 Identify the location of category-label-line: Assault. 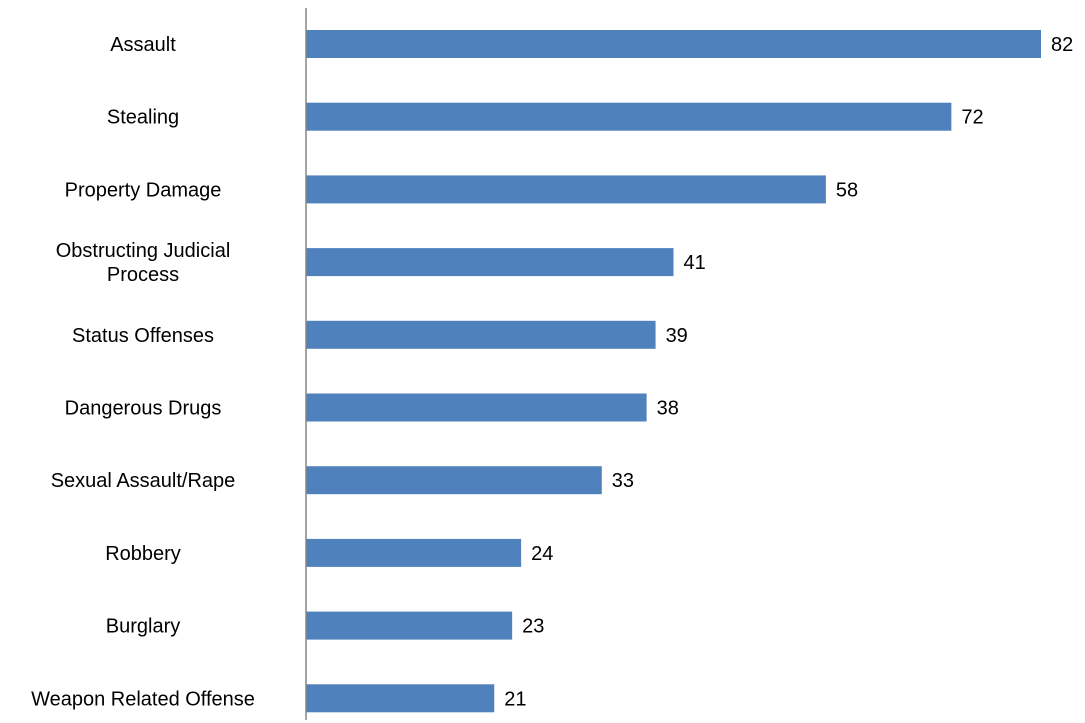
(143, 45).